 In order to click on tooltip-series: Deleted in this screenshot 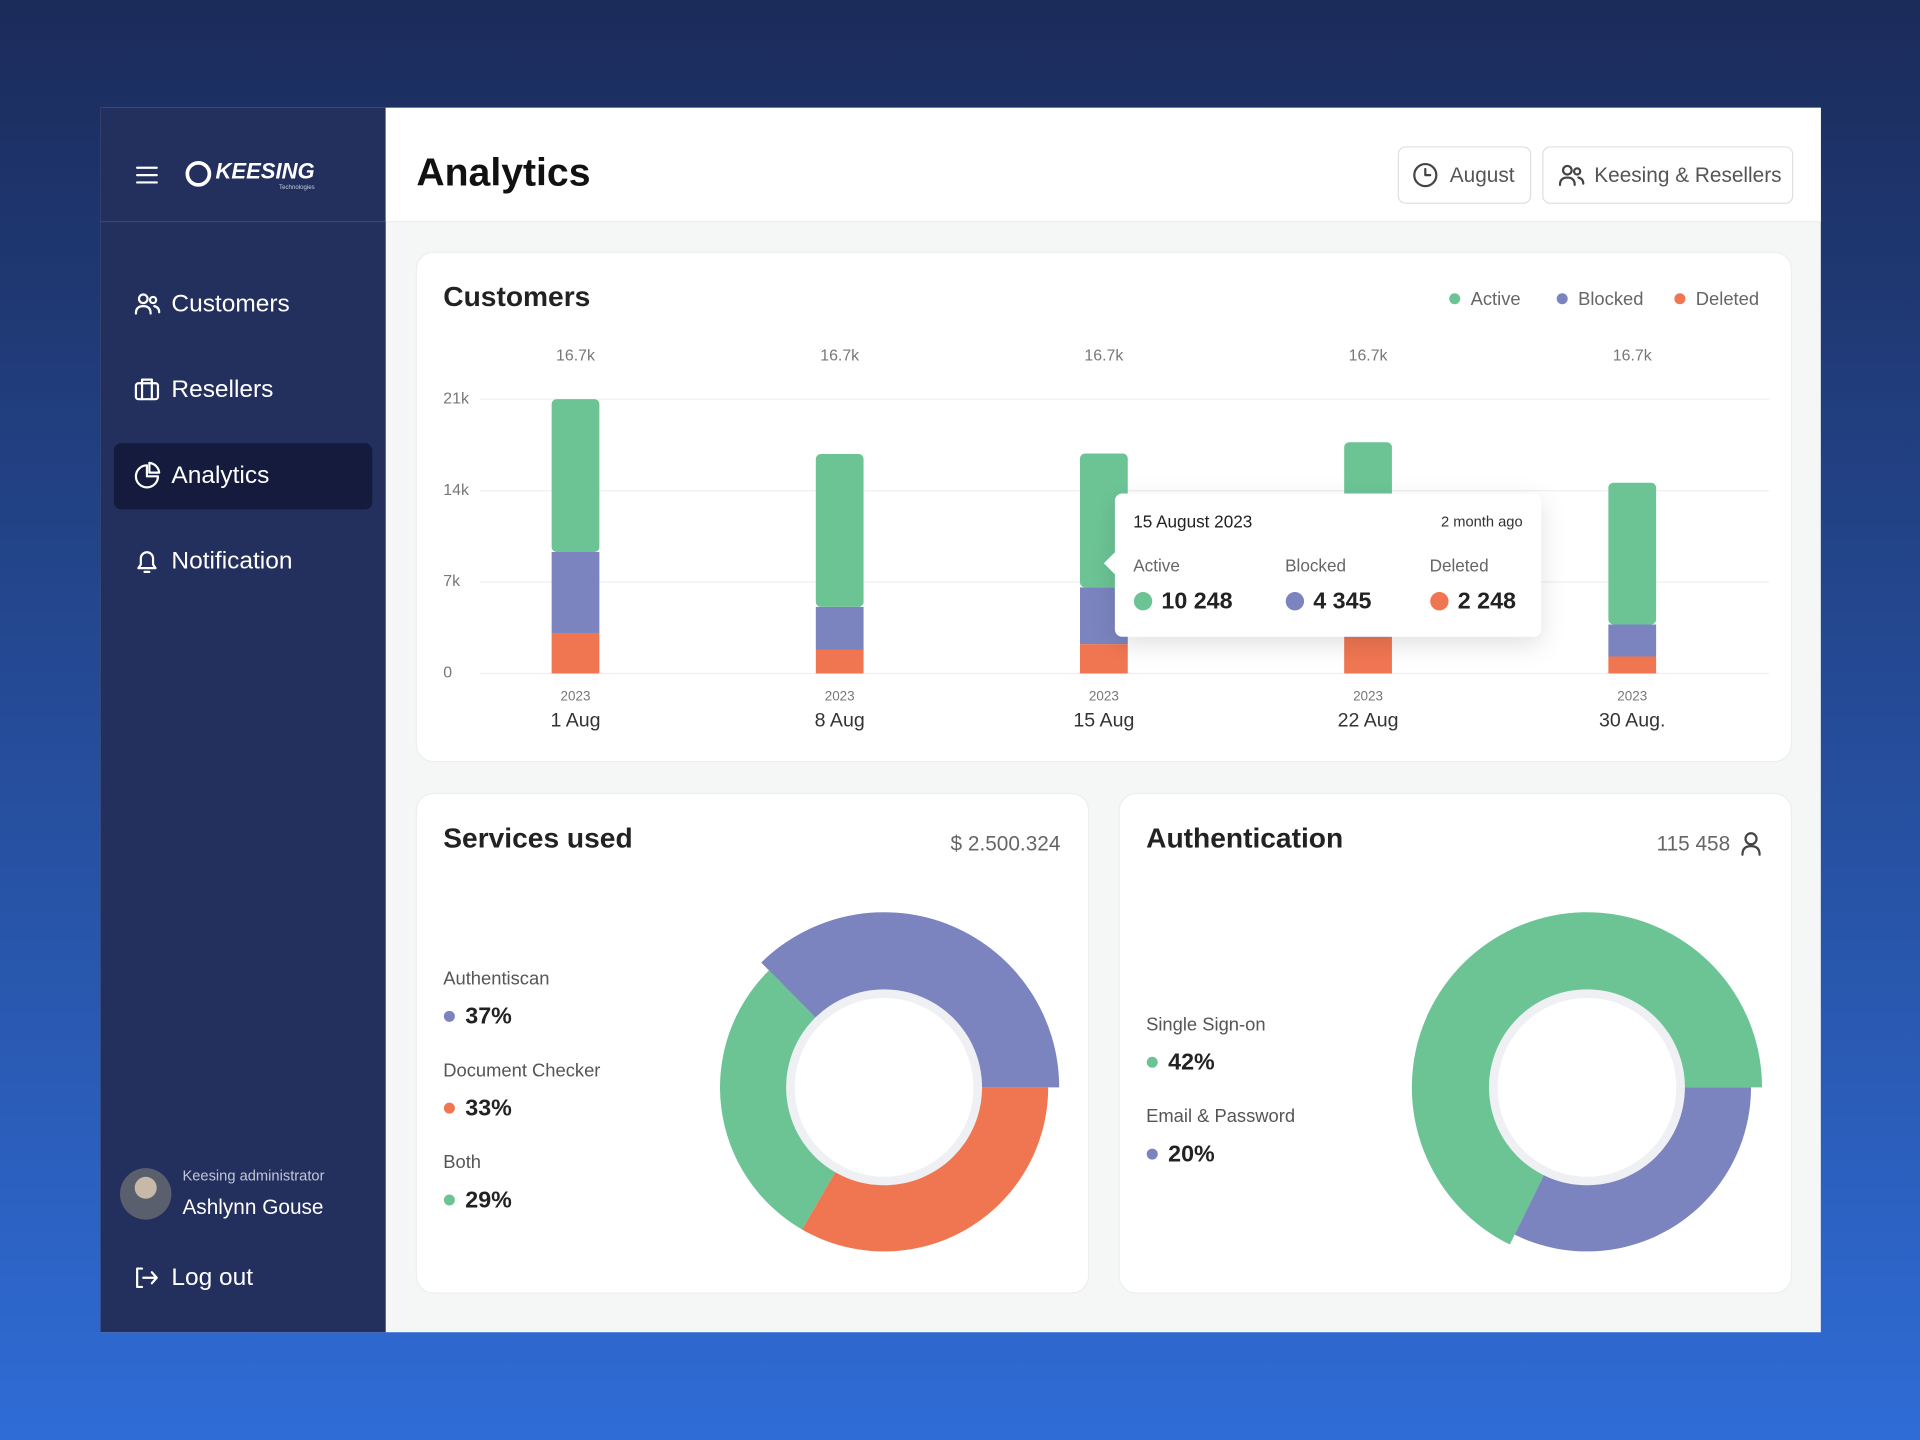, I will do `click(1459, 565)`.